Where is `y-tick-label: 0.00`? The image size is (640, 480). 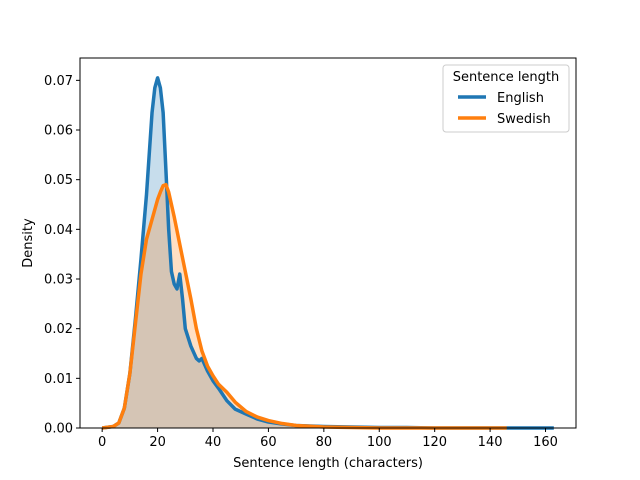
y-tick-label: 0.00 is located at coordinates (58, 429).